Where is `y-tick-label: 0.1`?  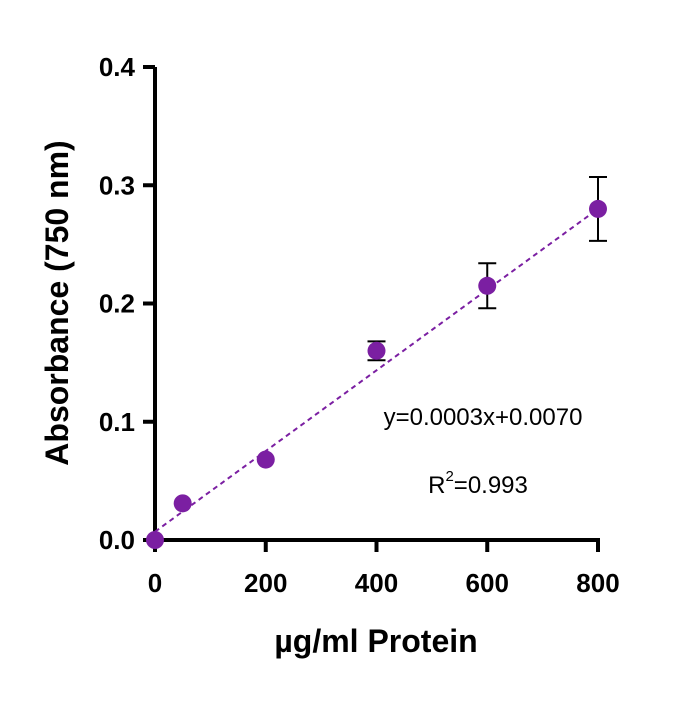 y-tick-label: 0.1 is located at coordinates (117, 422).